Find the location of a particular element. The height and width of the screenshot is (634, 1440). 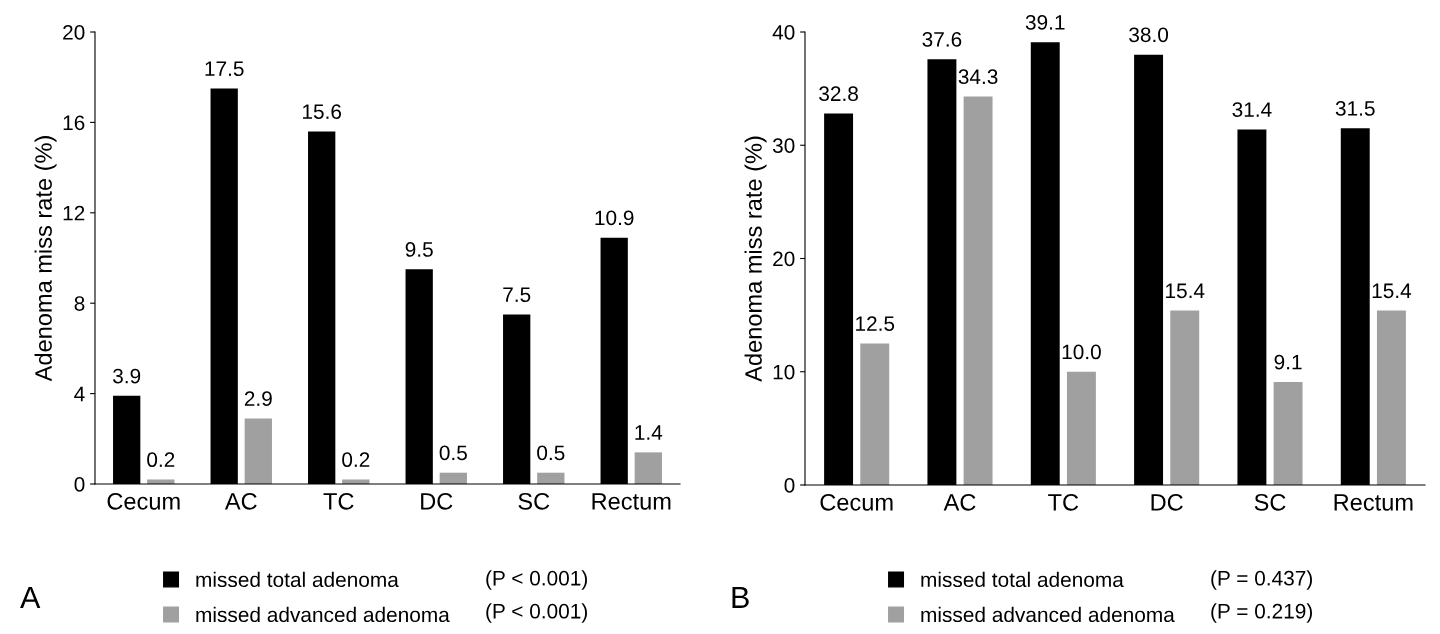

data-label: 17.5 is located at coordinates (224, 69).